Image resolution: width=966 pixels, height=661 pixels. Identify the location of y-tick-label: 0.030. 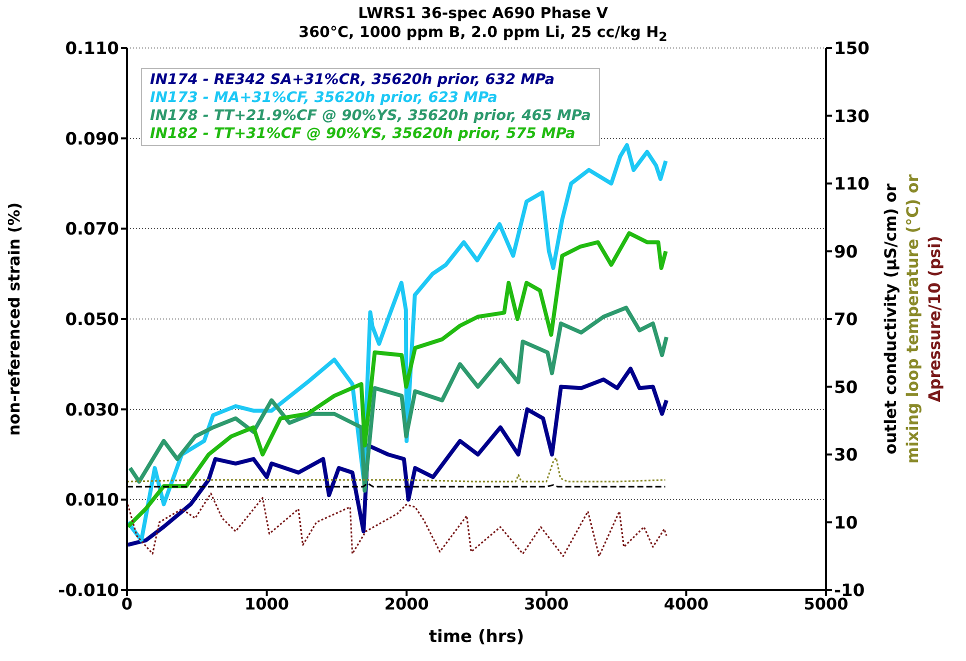
(92, 410).